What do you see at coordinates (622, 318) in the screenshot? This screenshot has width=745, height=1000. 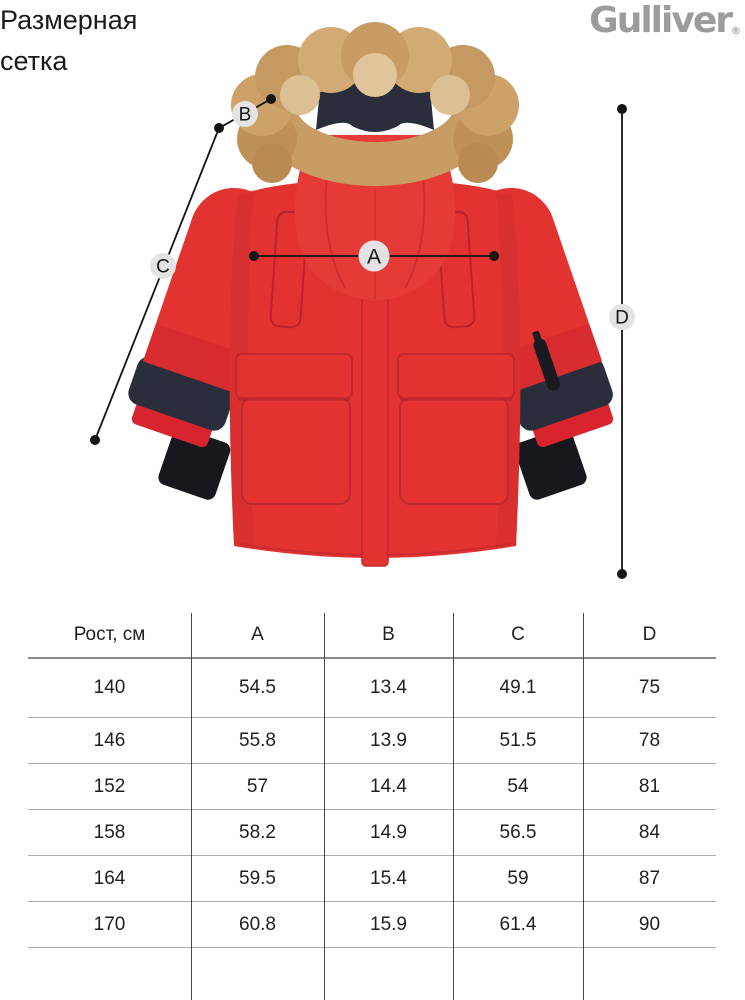 I see `label-D: D` at bounding box center [622, 318].